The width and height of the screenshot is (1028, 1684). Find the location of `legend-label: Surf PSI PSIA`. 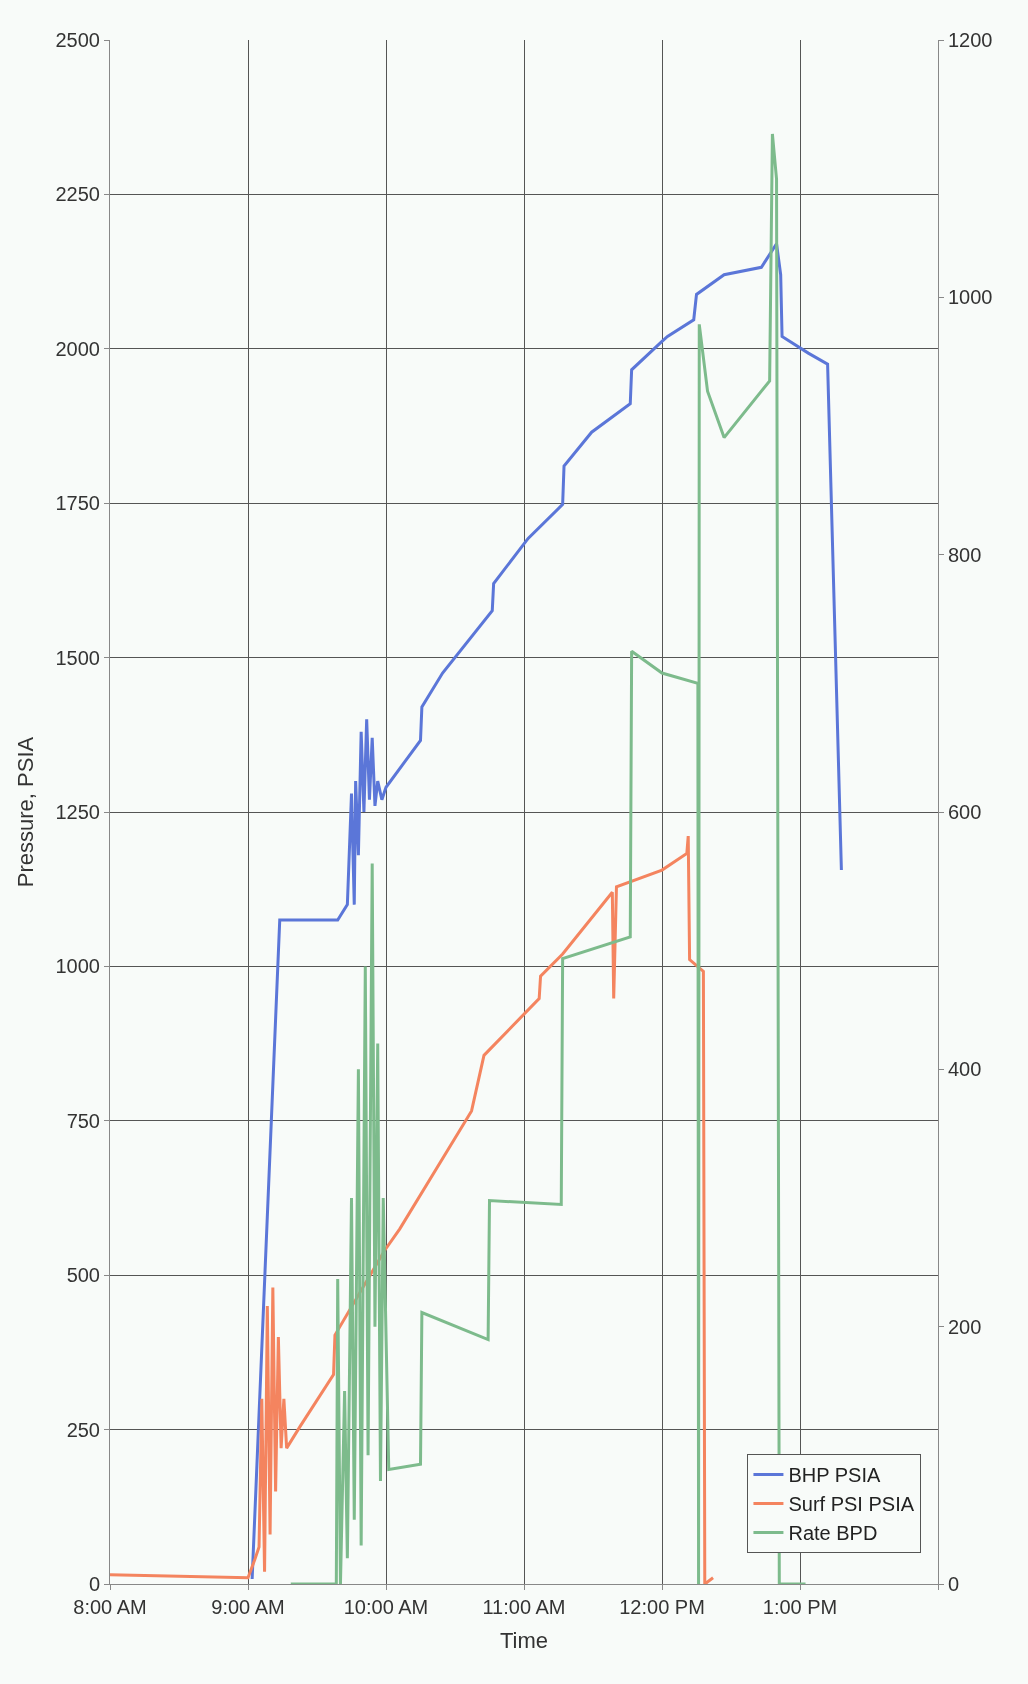

legend-label: Surf PSI PSIA is located at coordinates (851, 1504).